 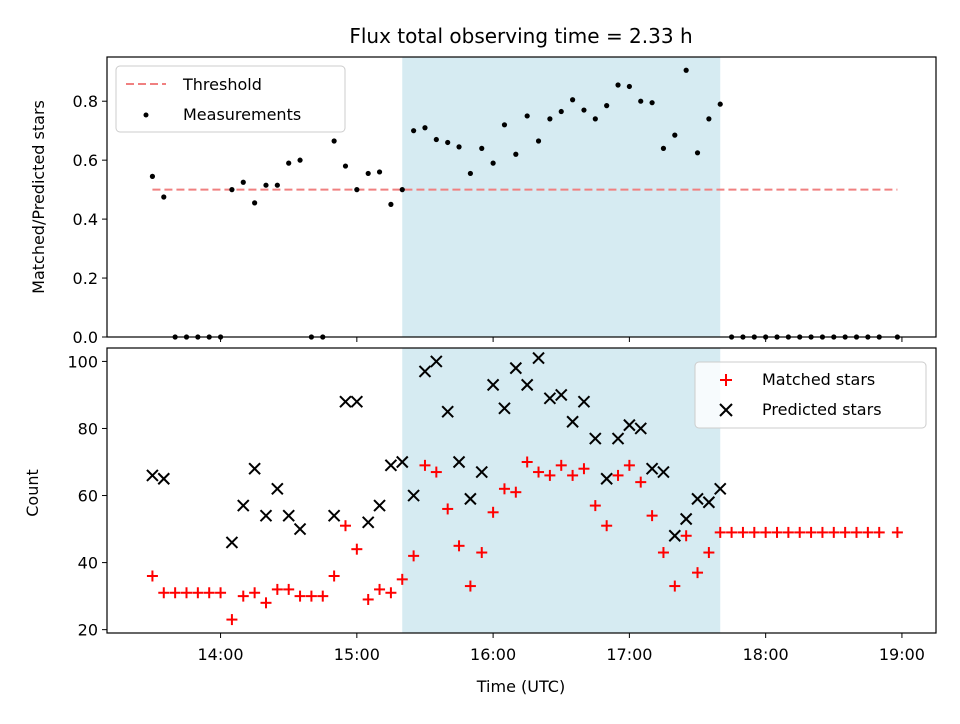 I want to click on legend-matched-label: Matched stars, so click(x=818, y=379).